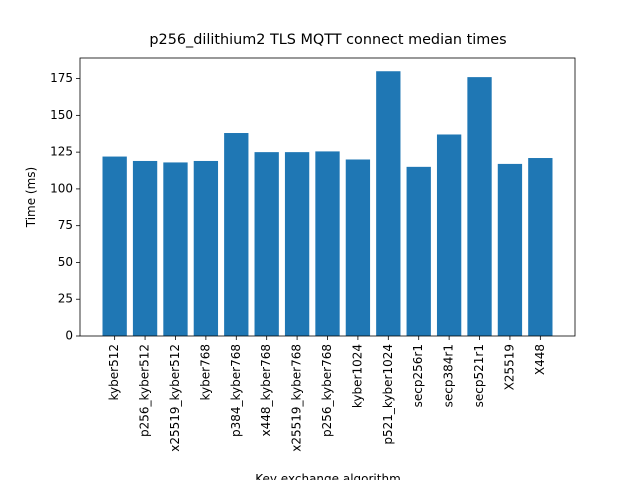 The height and width of the screenshot is (480, 640). What do you see at coordinates (145, 390) in the screenshot?
I see `x-tick-label: p256_kyber512` at bounding box center [145, 390].